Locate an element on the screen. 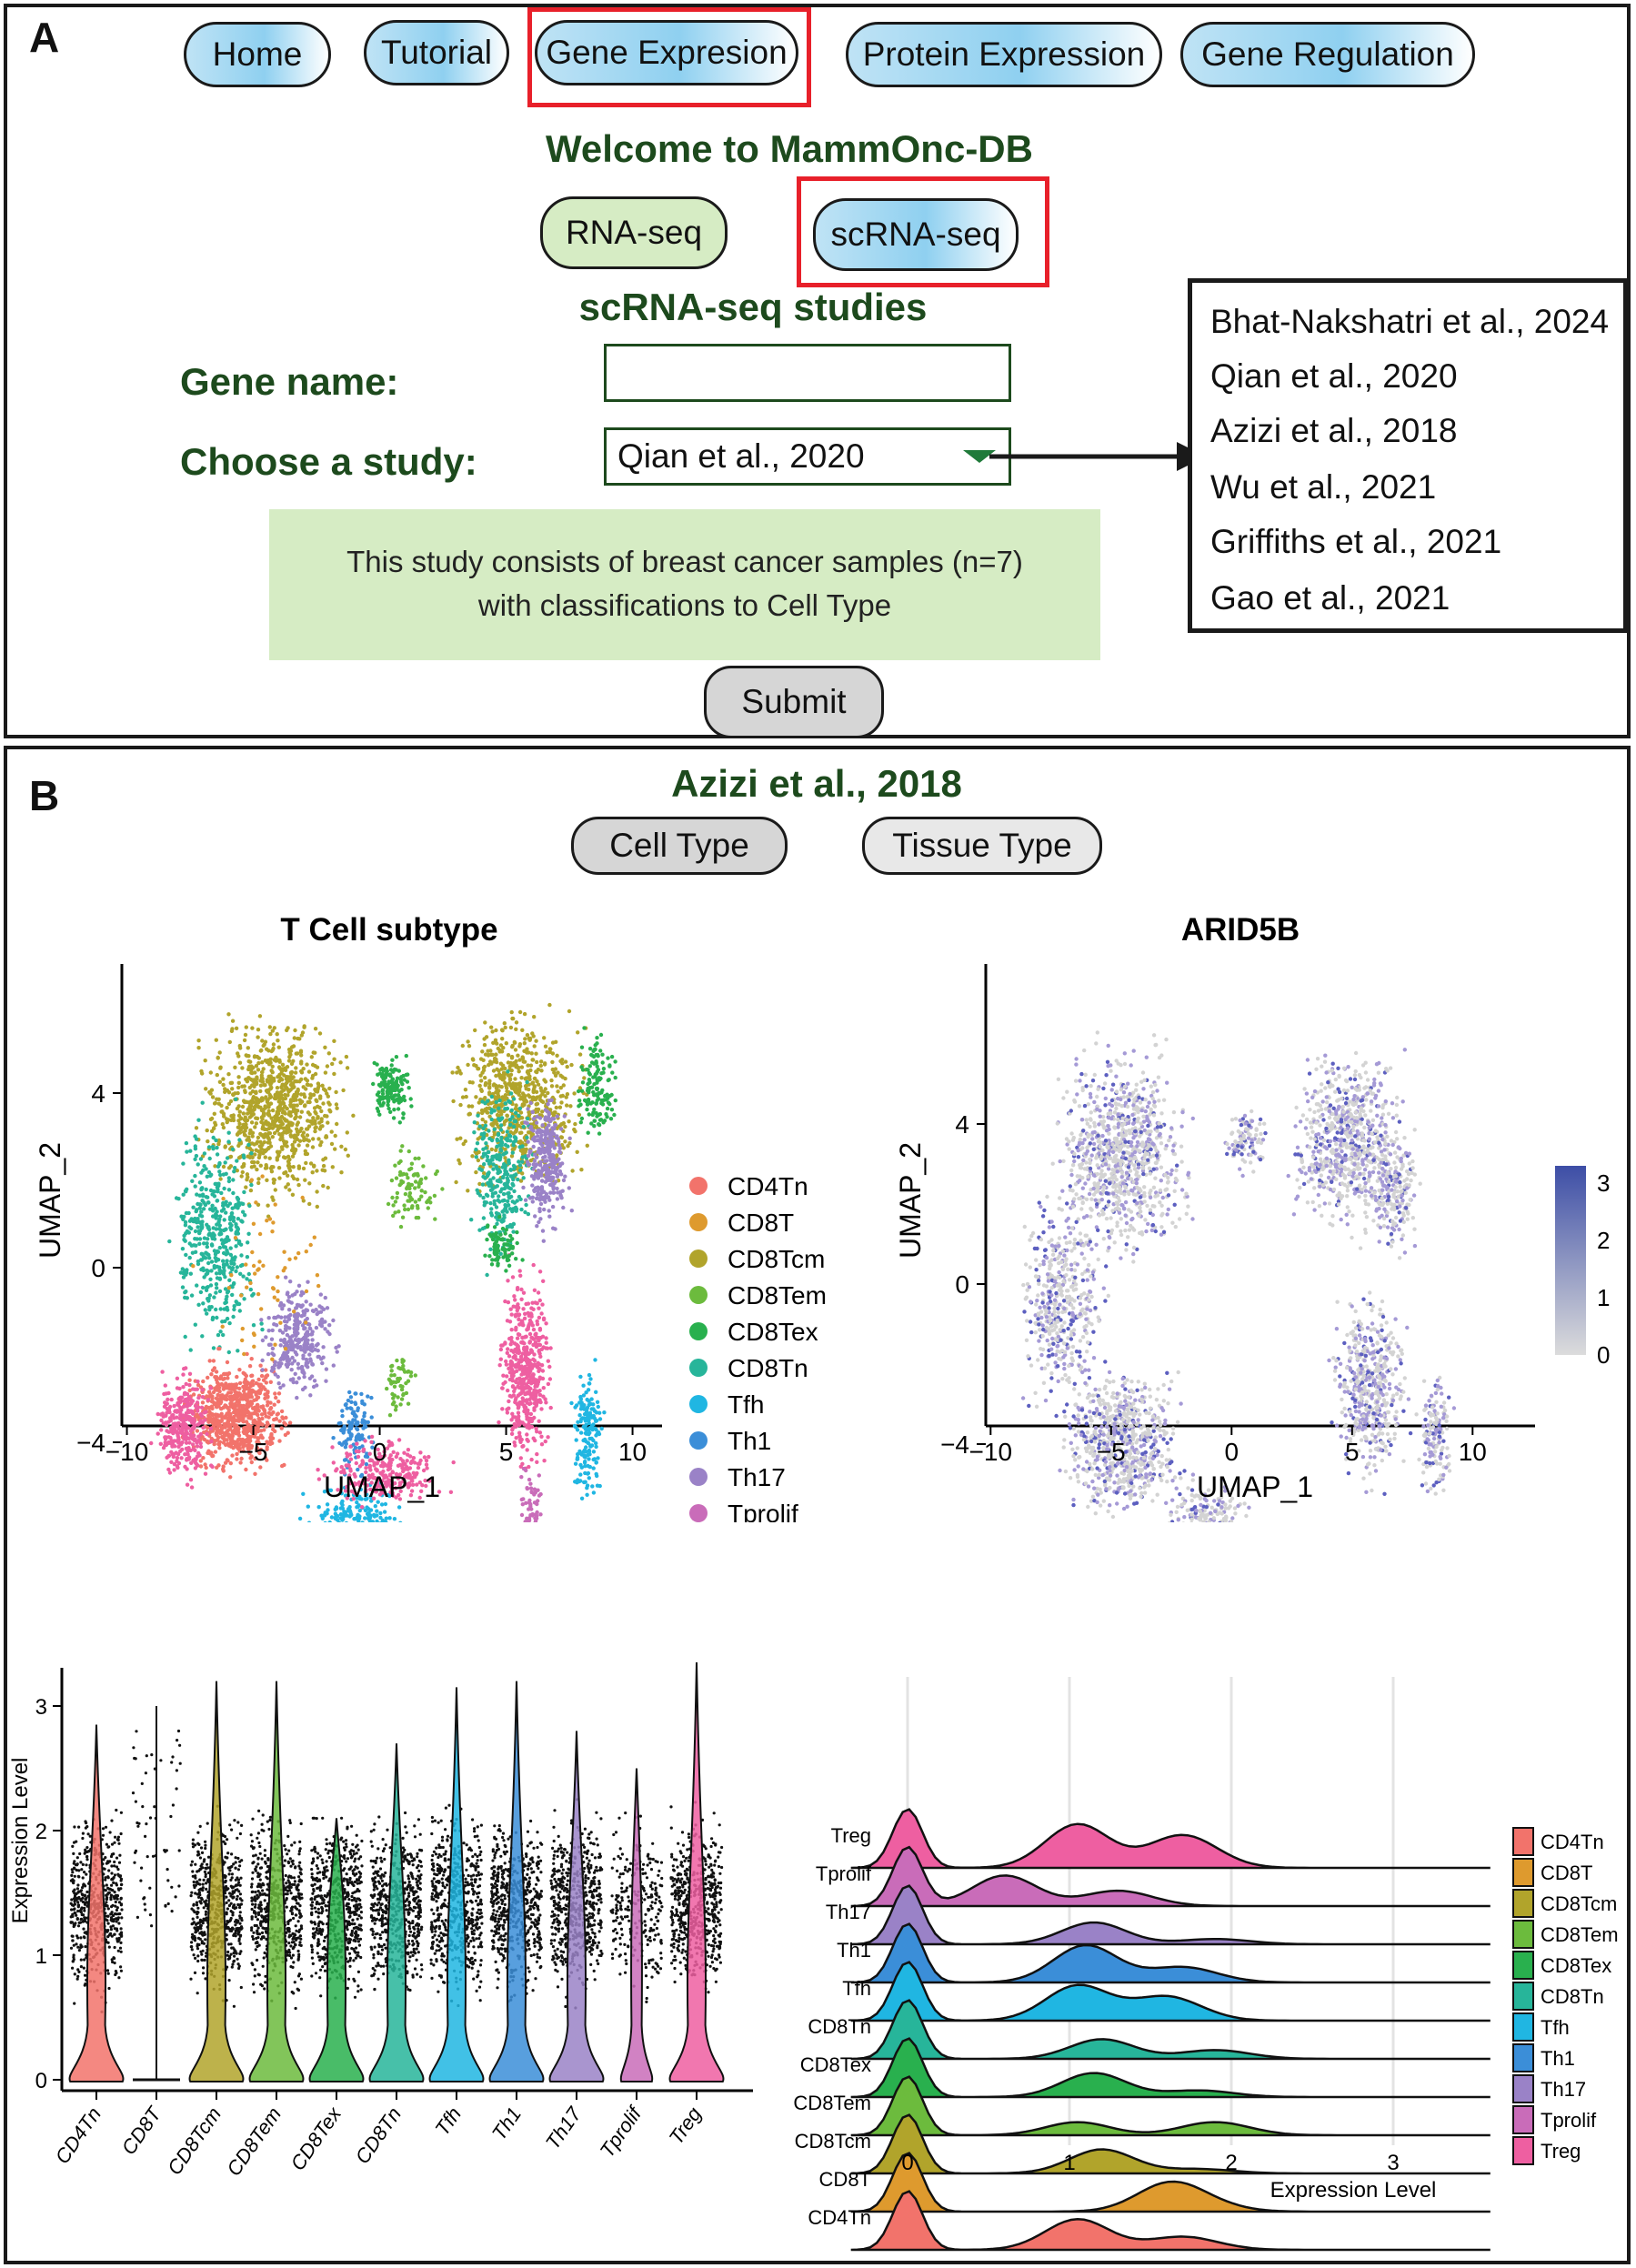 This screenshot has width=1636, height=2268. nav-gene-regulation-button: Gene Regulation is located at coordinates (1327, 54).